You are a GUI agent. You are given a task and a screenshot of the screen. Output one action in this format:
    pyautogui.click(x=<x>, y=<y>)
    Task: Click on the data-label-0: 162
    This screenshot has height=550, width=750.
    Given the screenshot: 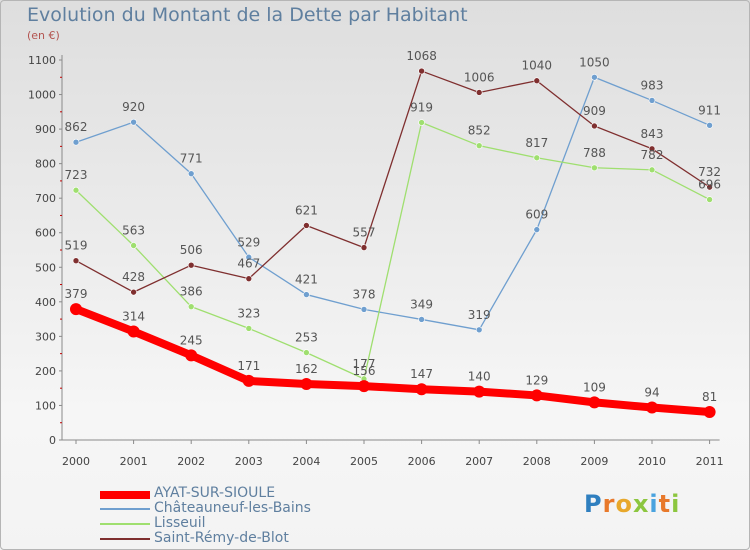 What is the action you would take?
    pyautogui.click(x=306, y=369)
    